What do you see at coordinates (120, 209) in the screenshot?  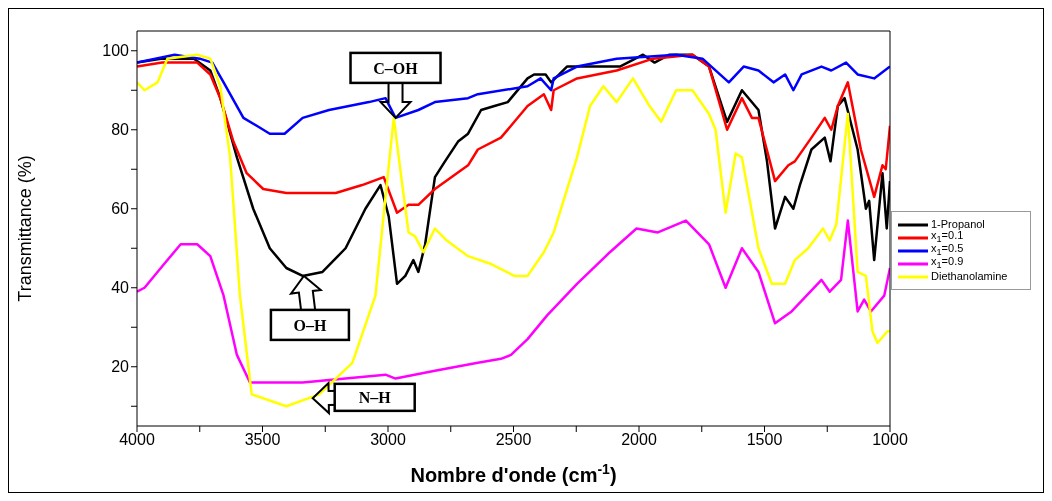 I see `y-tick-label: 60` at bounding box center [120, 209].